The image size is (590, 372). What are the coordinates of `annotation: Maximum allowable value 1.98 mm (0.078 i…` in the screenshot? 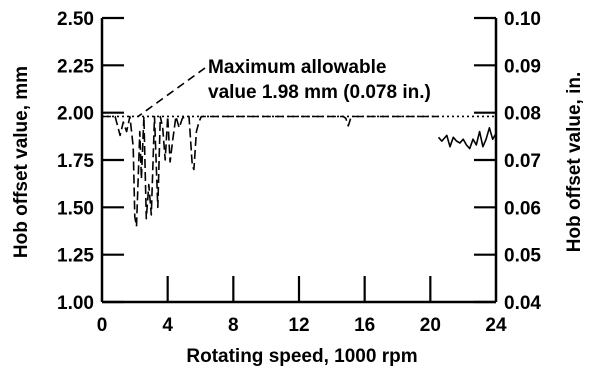 It's located at (284, 87).